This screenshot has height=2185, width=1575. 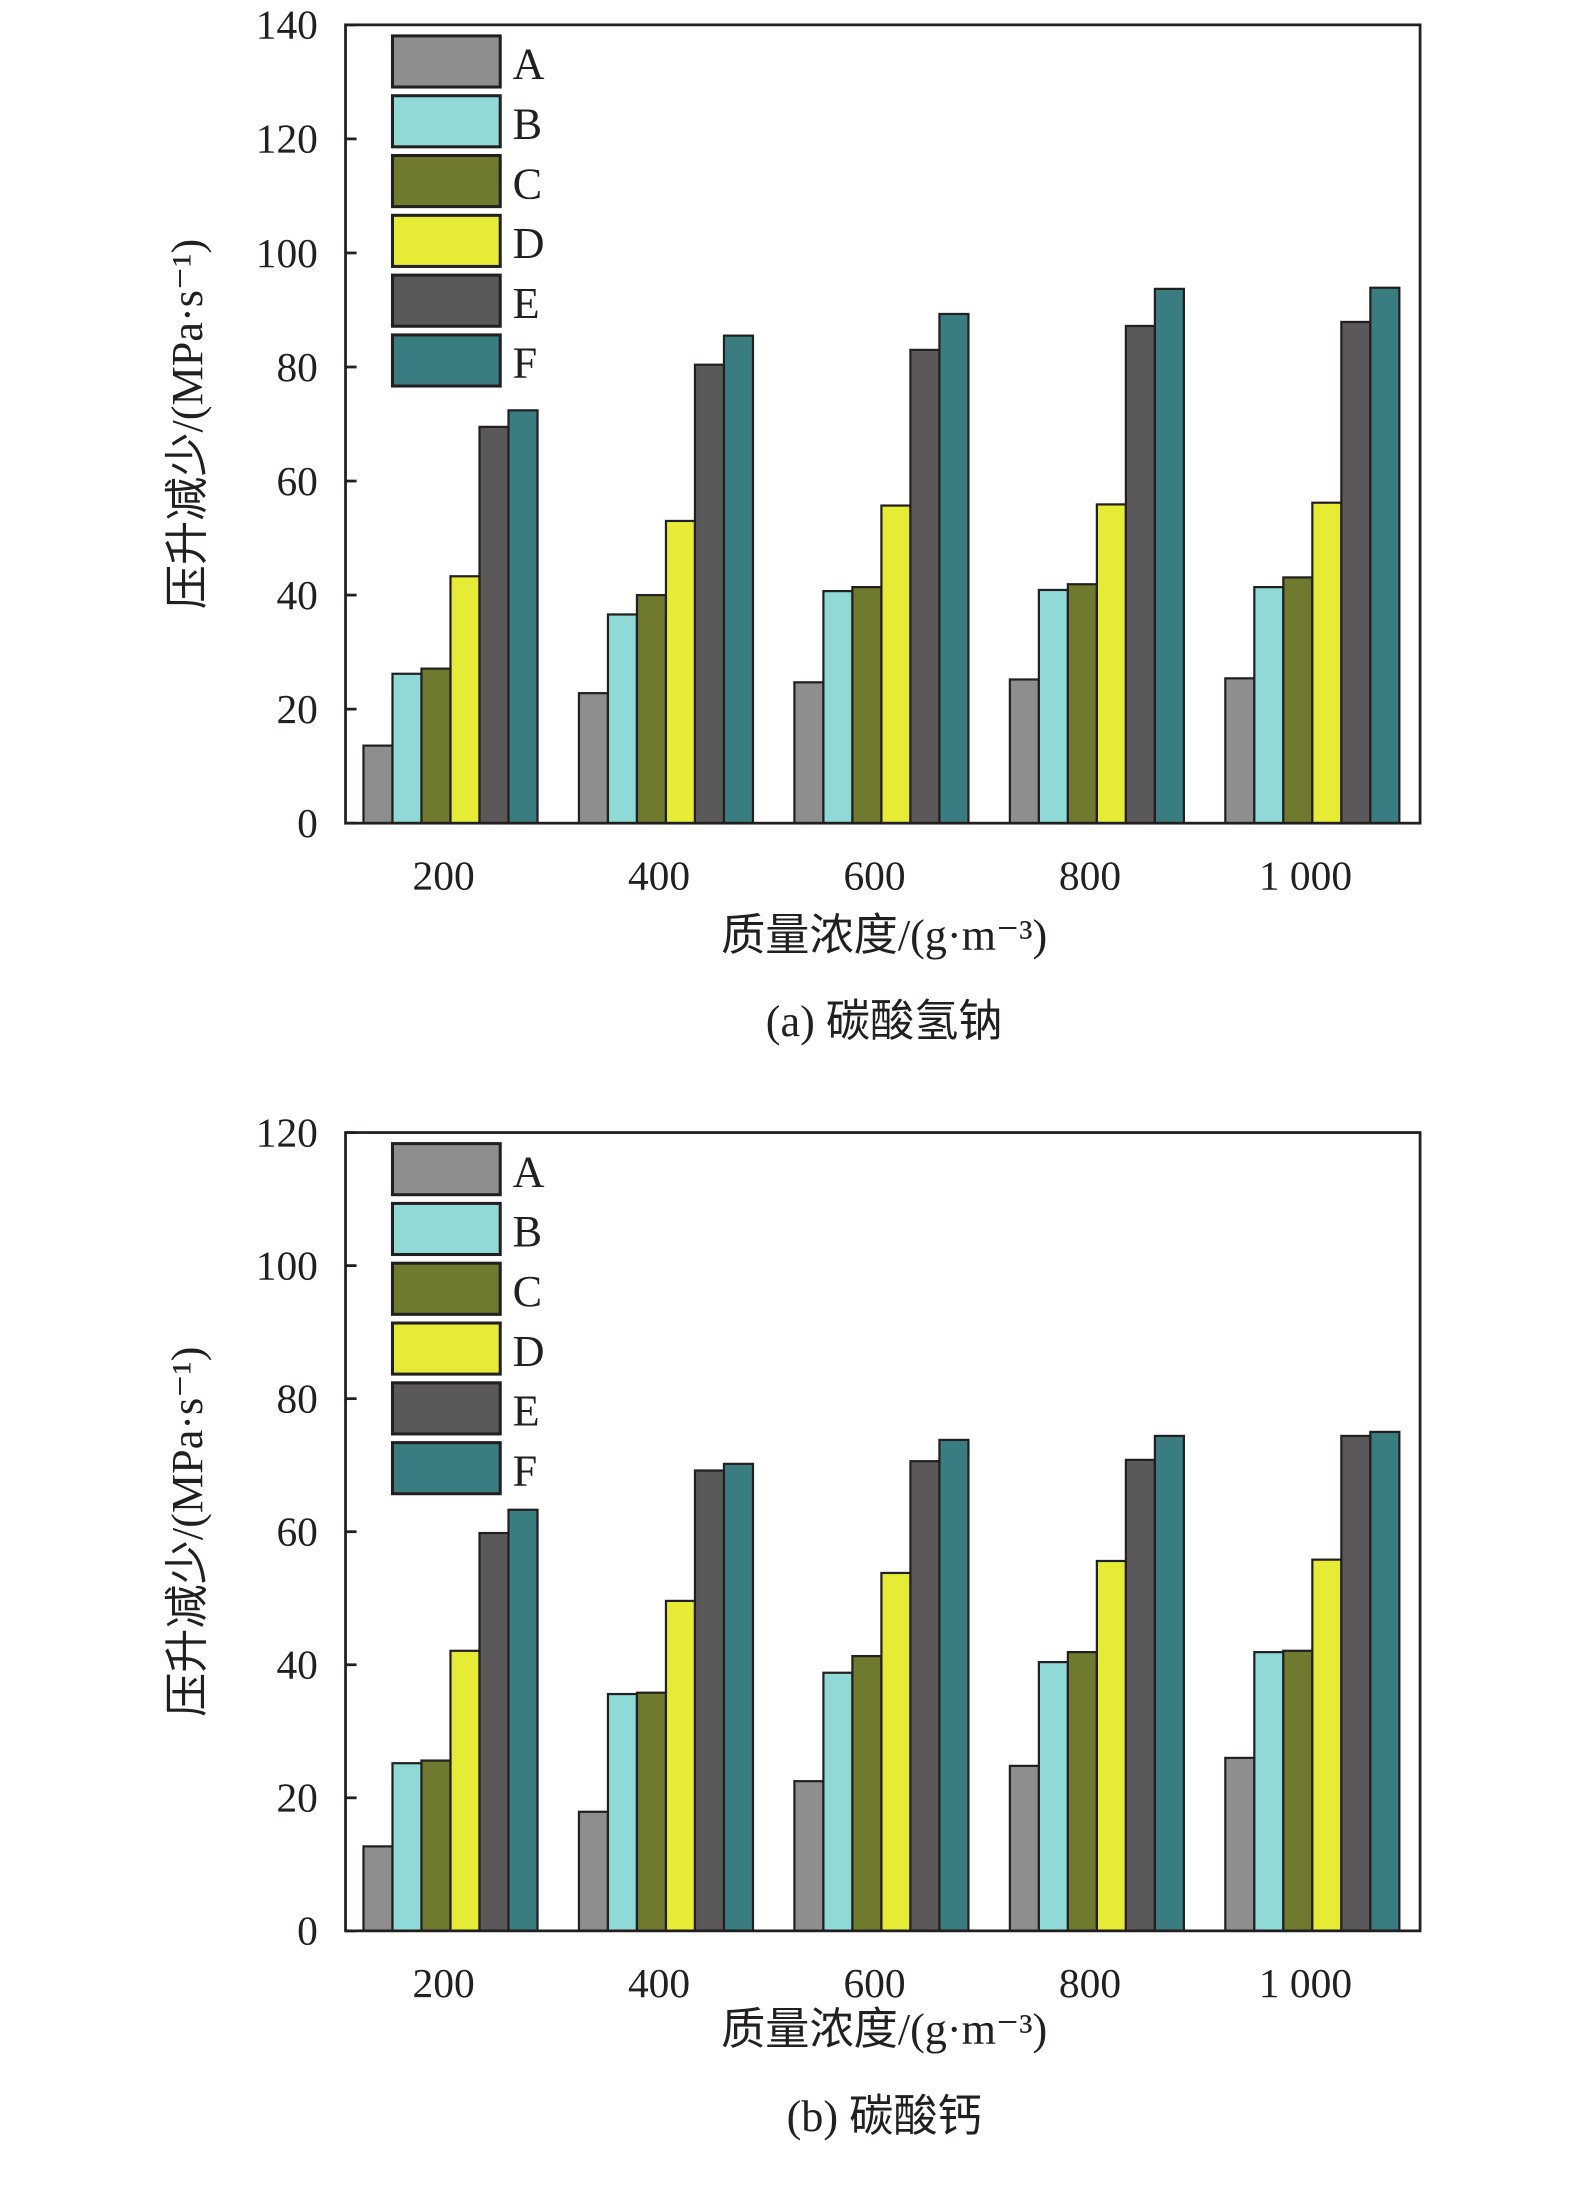 I want to click on legend-label-F: F, so click(x=525, y=363).